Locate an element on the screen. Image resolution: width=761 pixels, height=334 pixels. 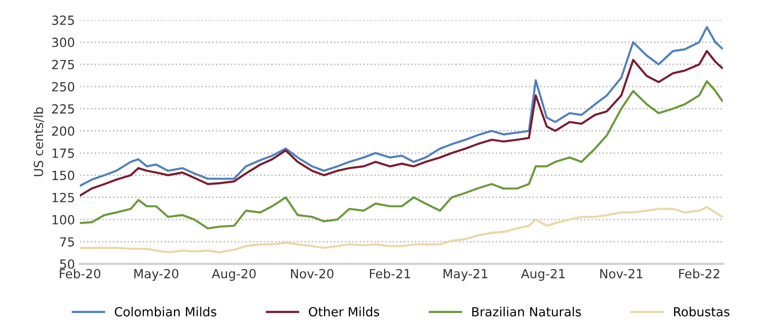
y-tick-label: 50 is located at coordinates (67, 264).